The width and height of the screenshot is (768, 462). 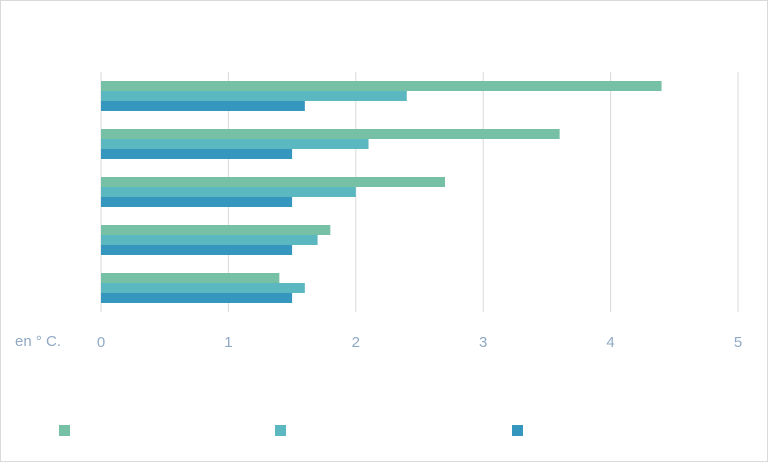 What do you see at coordinates (738, 342) in the screenshot?
I see `x-tick-label: 5` at bounding box center [738, 342].